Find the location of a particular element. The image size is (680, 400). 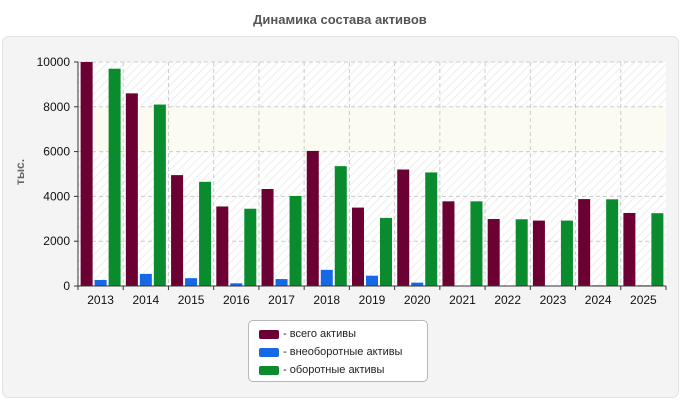

y-tick-label: 2000 is located at coordinates (56, 241).